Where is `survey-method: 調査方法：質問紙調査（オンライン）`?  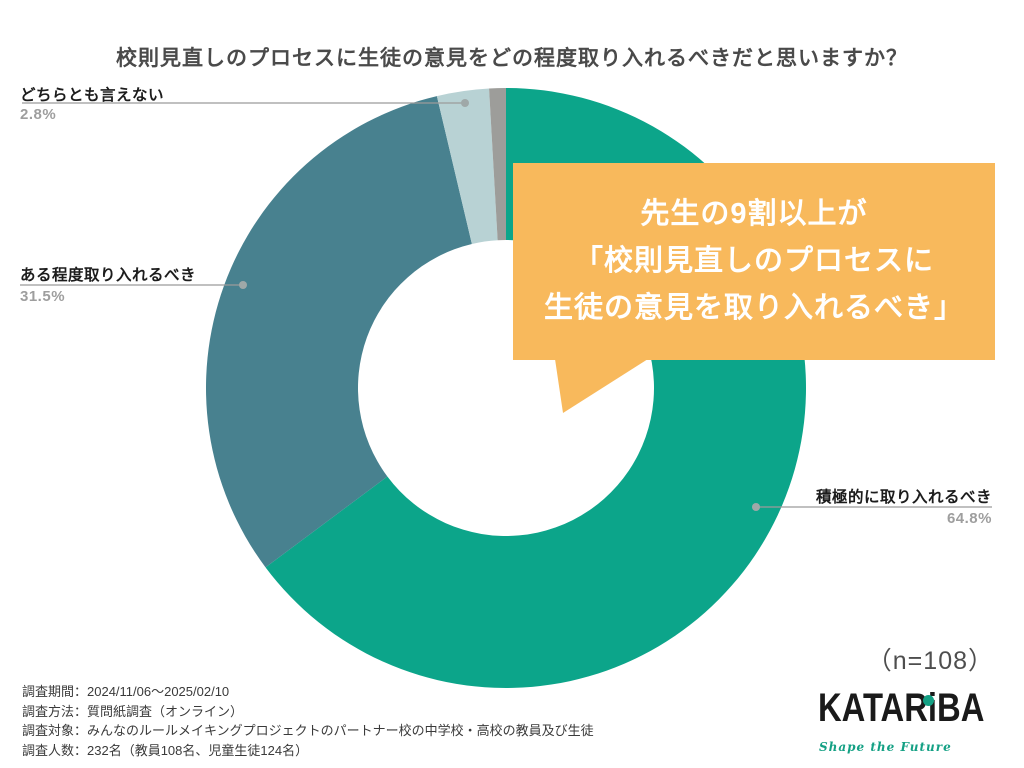
survey-method: 調査方法：質問紙調査（オンライン） is located at coordinates (133, 711).